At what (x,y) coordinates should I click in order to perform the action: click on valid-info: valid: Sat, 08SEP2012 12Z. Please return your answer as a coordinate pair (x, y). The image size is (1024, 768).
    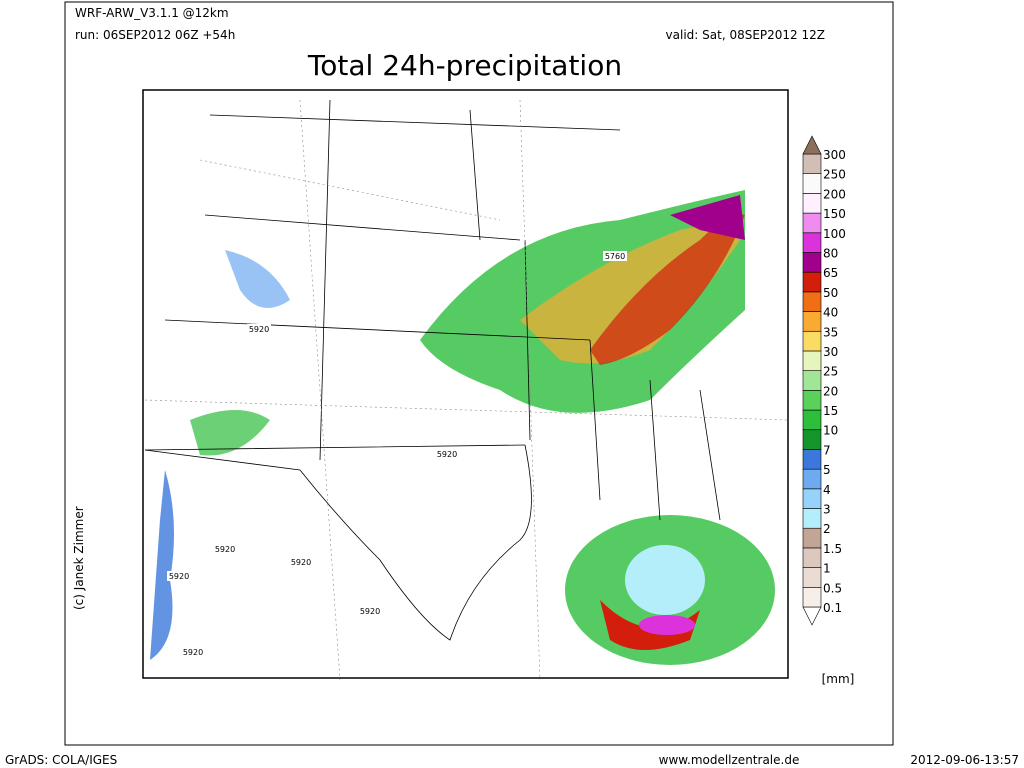
    Looking at the image, I should click on (745, 35).